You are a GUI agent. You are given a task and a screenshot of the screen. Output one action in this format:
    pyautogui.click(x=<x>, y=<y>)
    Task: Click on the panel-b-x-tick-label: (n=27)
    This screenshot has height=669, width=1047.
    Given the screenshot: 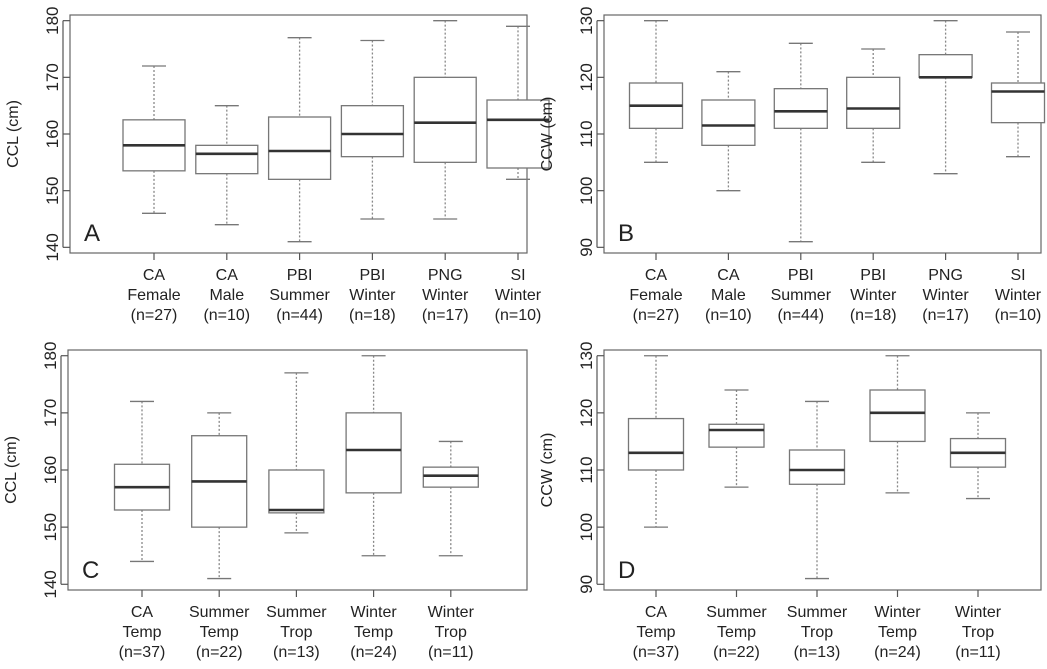 What is the action you would take?
    pyautogui.click(x=656, y=315)
    